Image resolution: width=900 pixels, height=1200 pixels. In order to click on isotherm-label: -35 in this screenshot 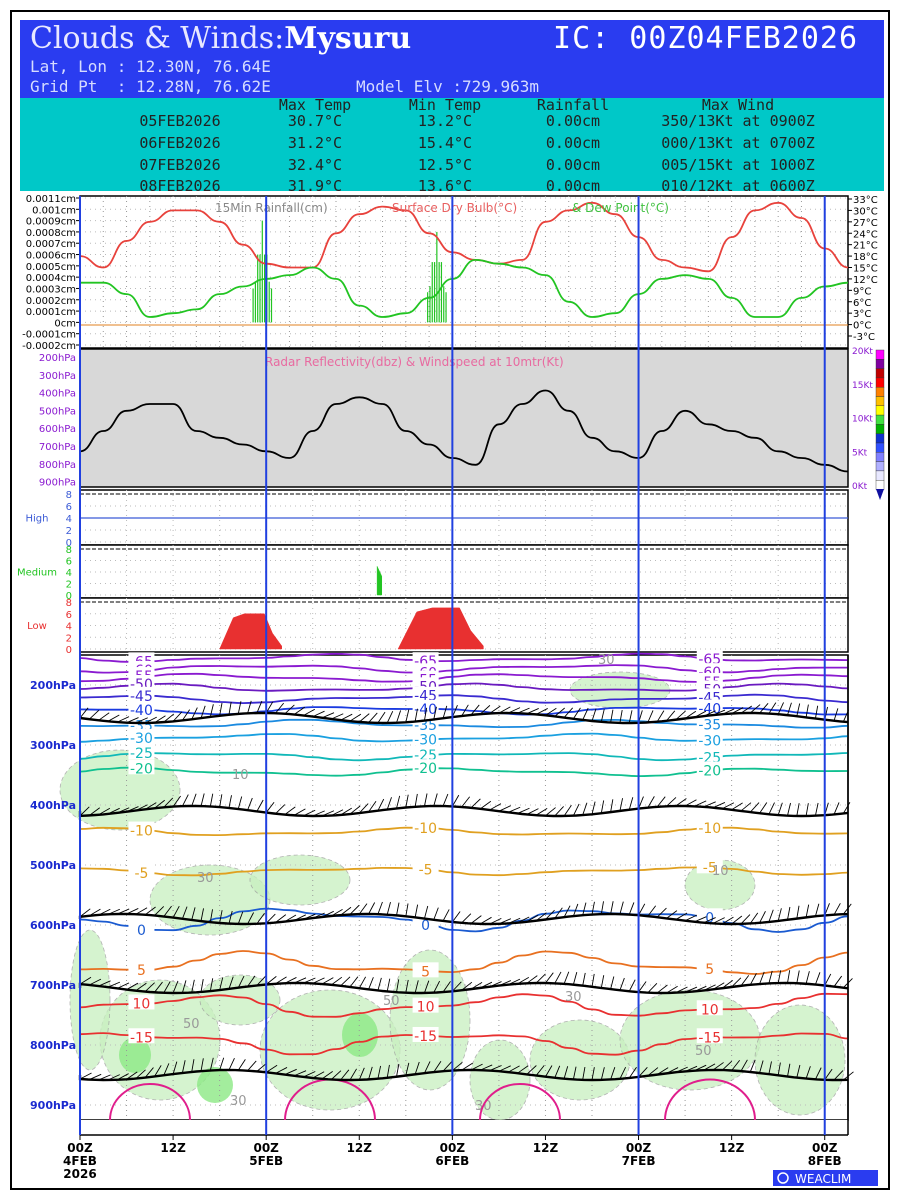, I will do `click(709, 726)`.